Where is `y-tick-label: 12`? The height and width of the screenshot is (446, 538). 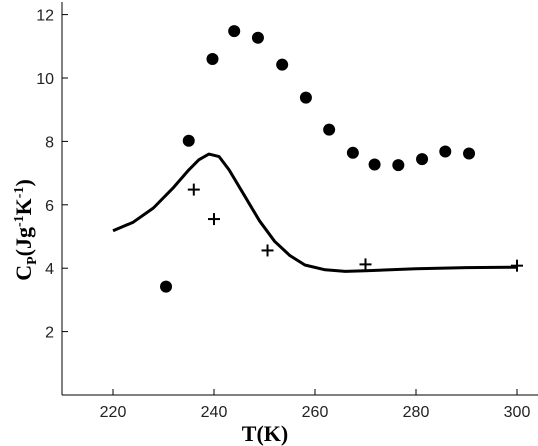 y-tick-label: 12 is located at coordinates (45, 16).